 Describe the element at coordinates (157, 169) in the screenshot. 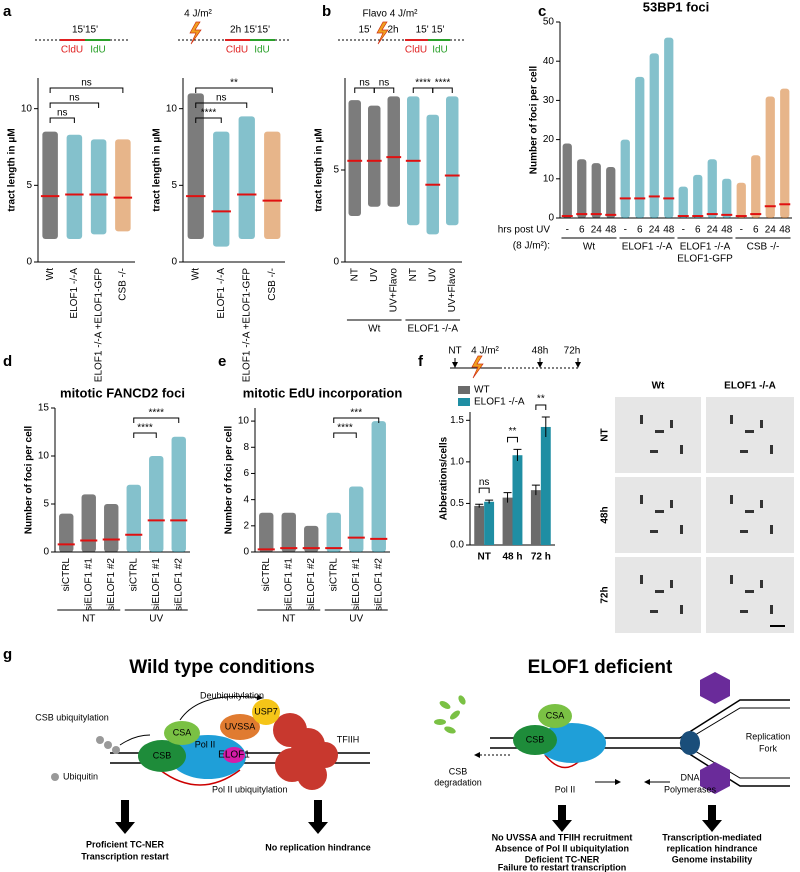

I see `y-axis-label: tract length in μM` at that location.